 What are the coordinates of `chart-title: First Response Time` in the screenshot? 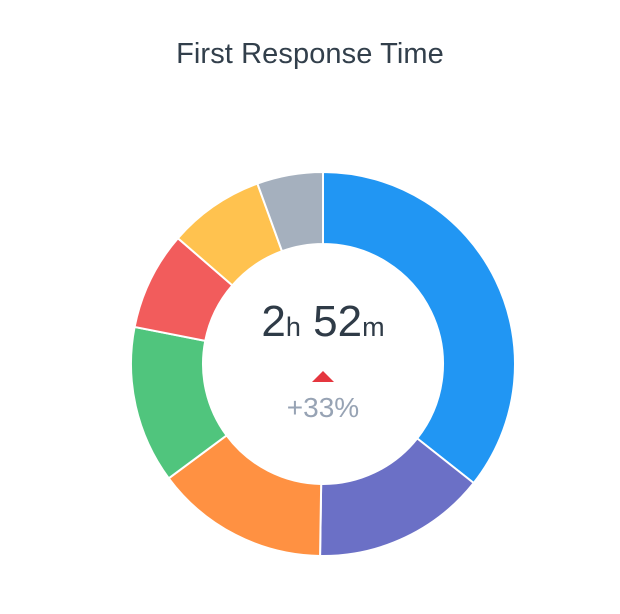 It's located at (310, 54).